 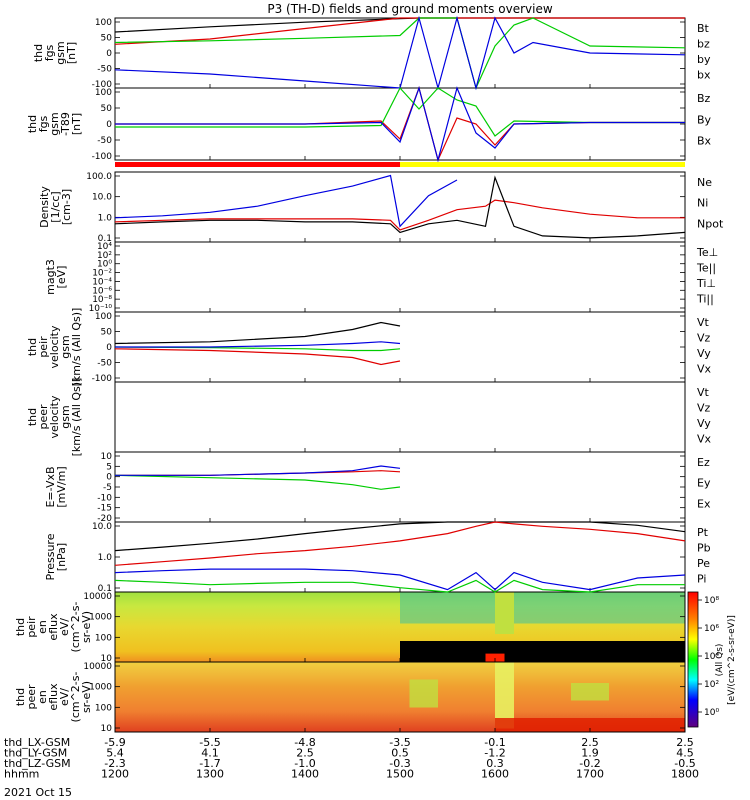 I want to click on legend-bx: bx, so click(x=704, y=75).